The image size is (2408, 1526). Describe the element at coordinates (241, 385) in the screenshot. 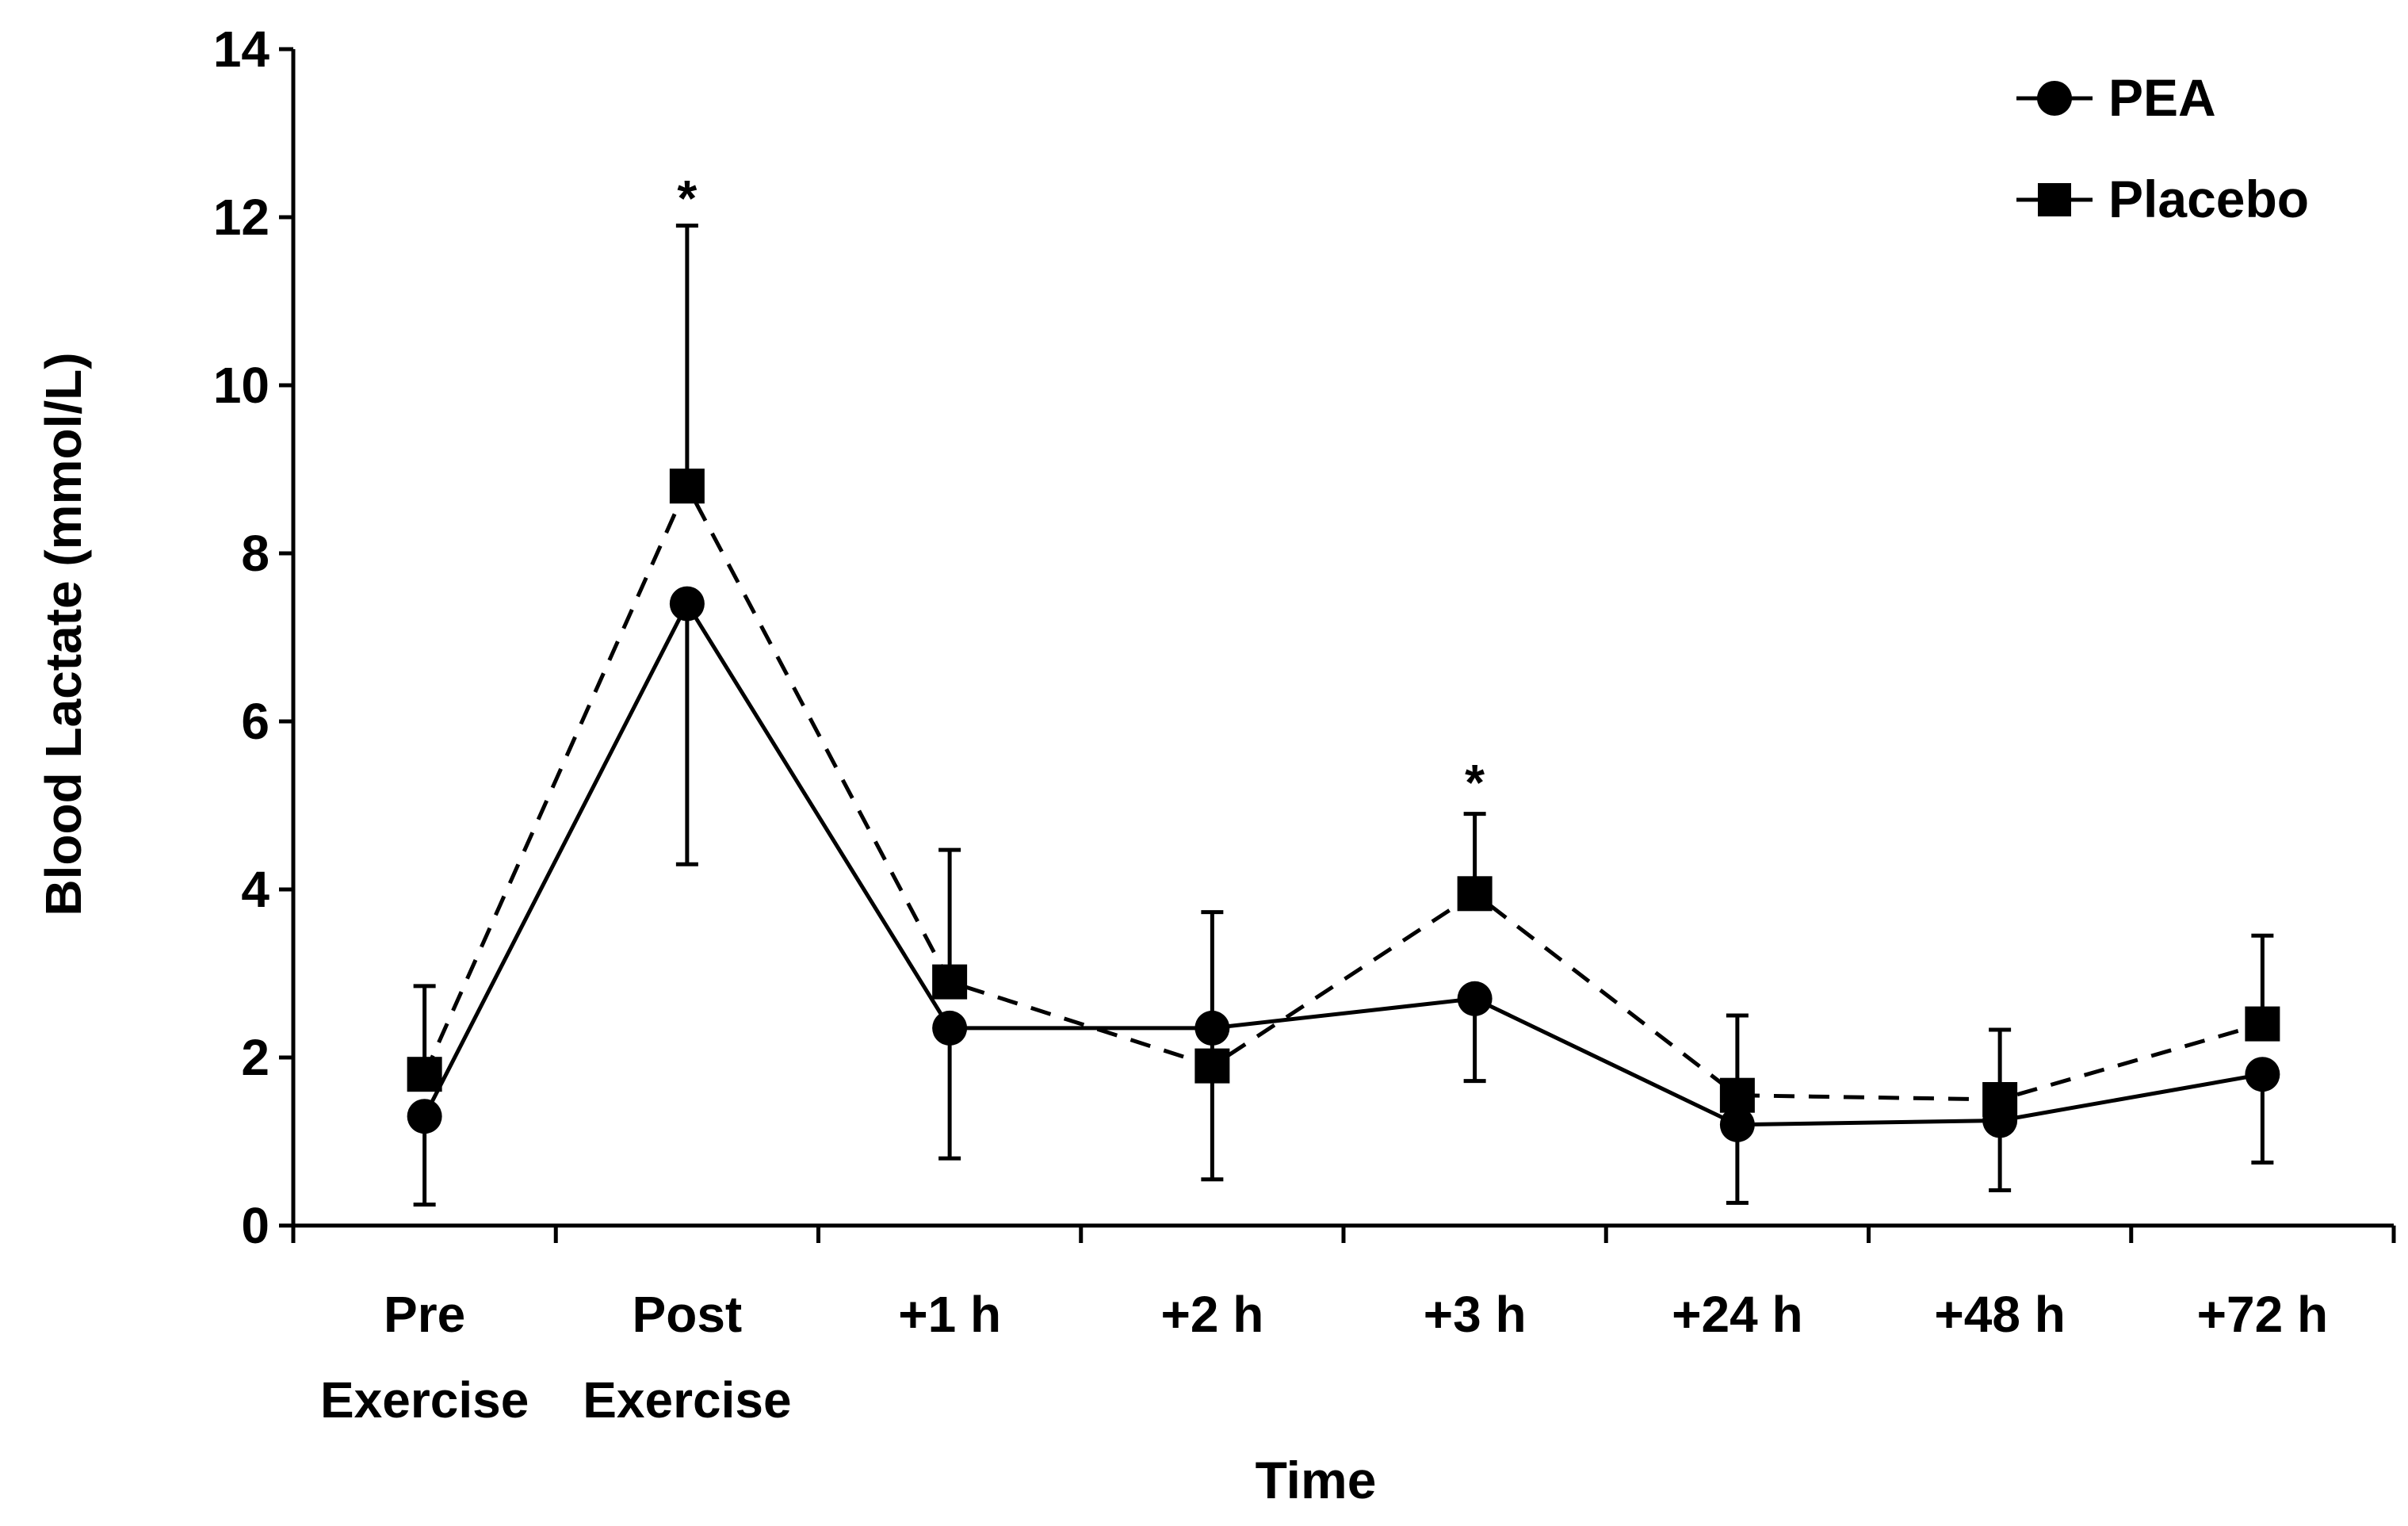

I see `y-tick-label: 10` at that location.